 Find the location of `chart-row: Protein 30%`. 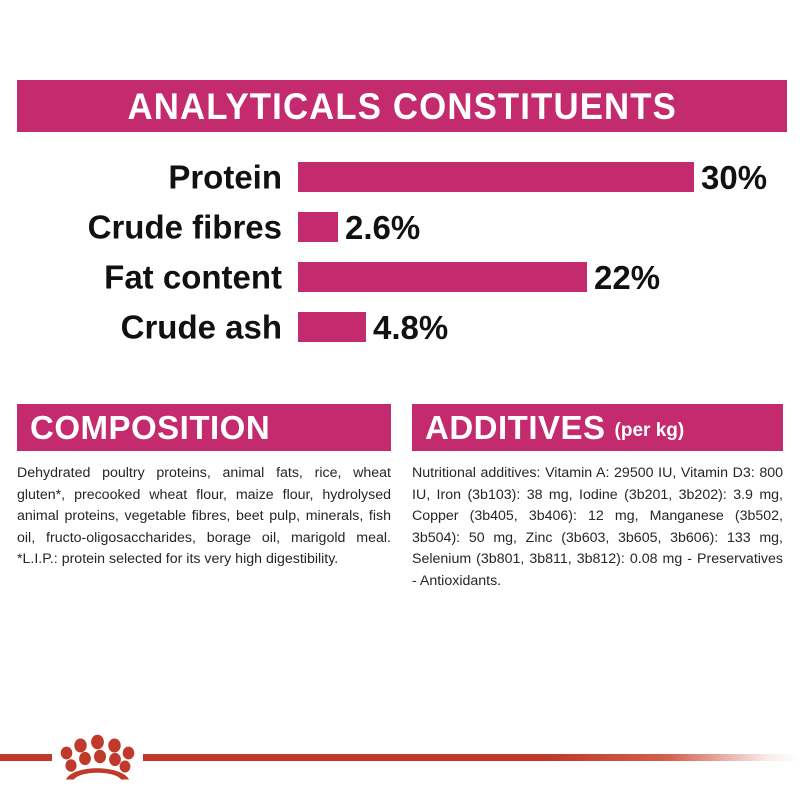

chart-row: Protein 30% is located at coordinates (400, 177).